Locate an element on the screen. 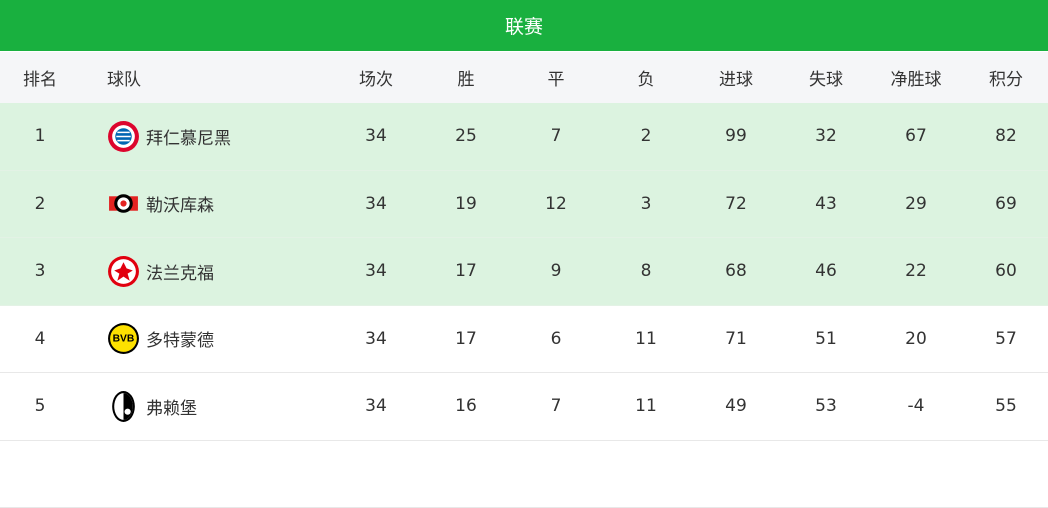 The height and width of the screenshot is (508, 1048). ga-cell: 43 is located at coordinates (826, 204).